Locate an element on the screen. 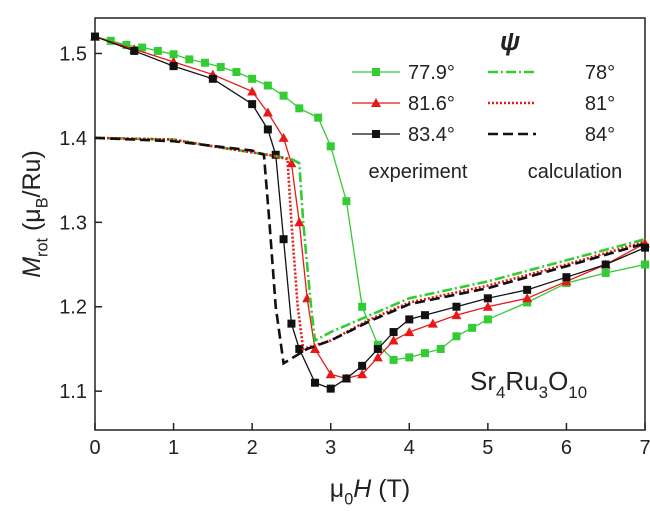  legend-group-label: experiment is located at coordinates (418, 172).